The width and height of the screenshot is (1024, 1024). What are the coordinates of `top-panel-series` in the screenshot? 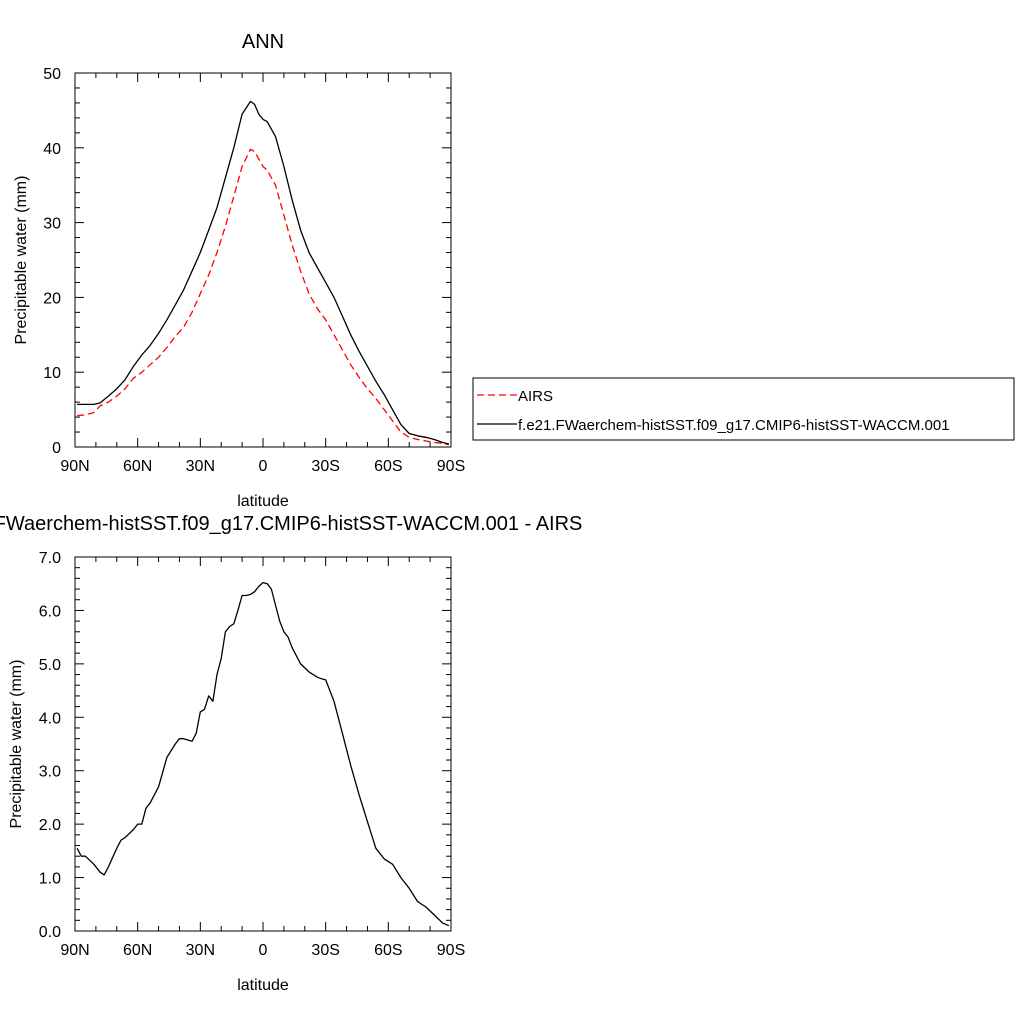 It's located at (263, 273).